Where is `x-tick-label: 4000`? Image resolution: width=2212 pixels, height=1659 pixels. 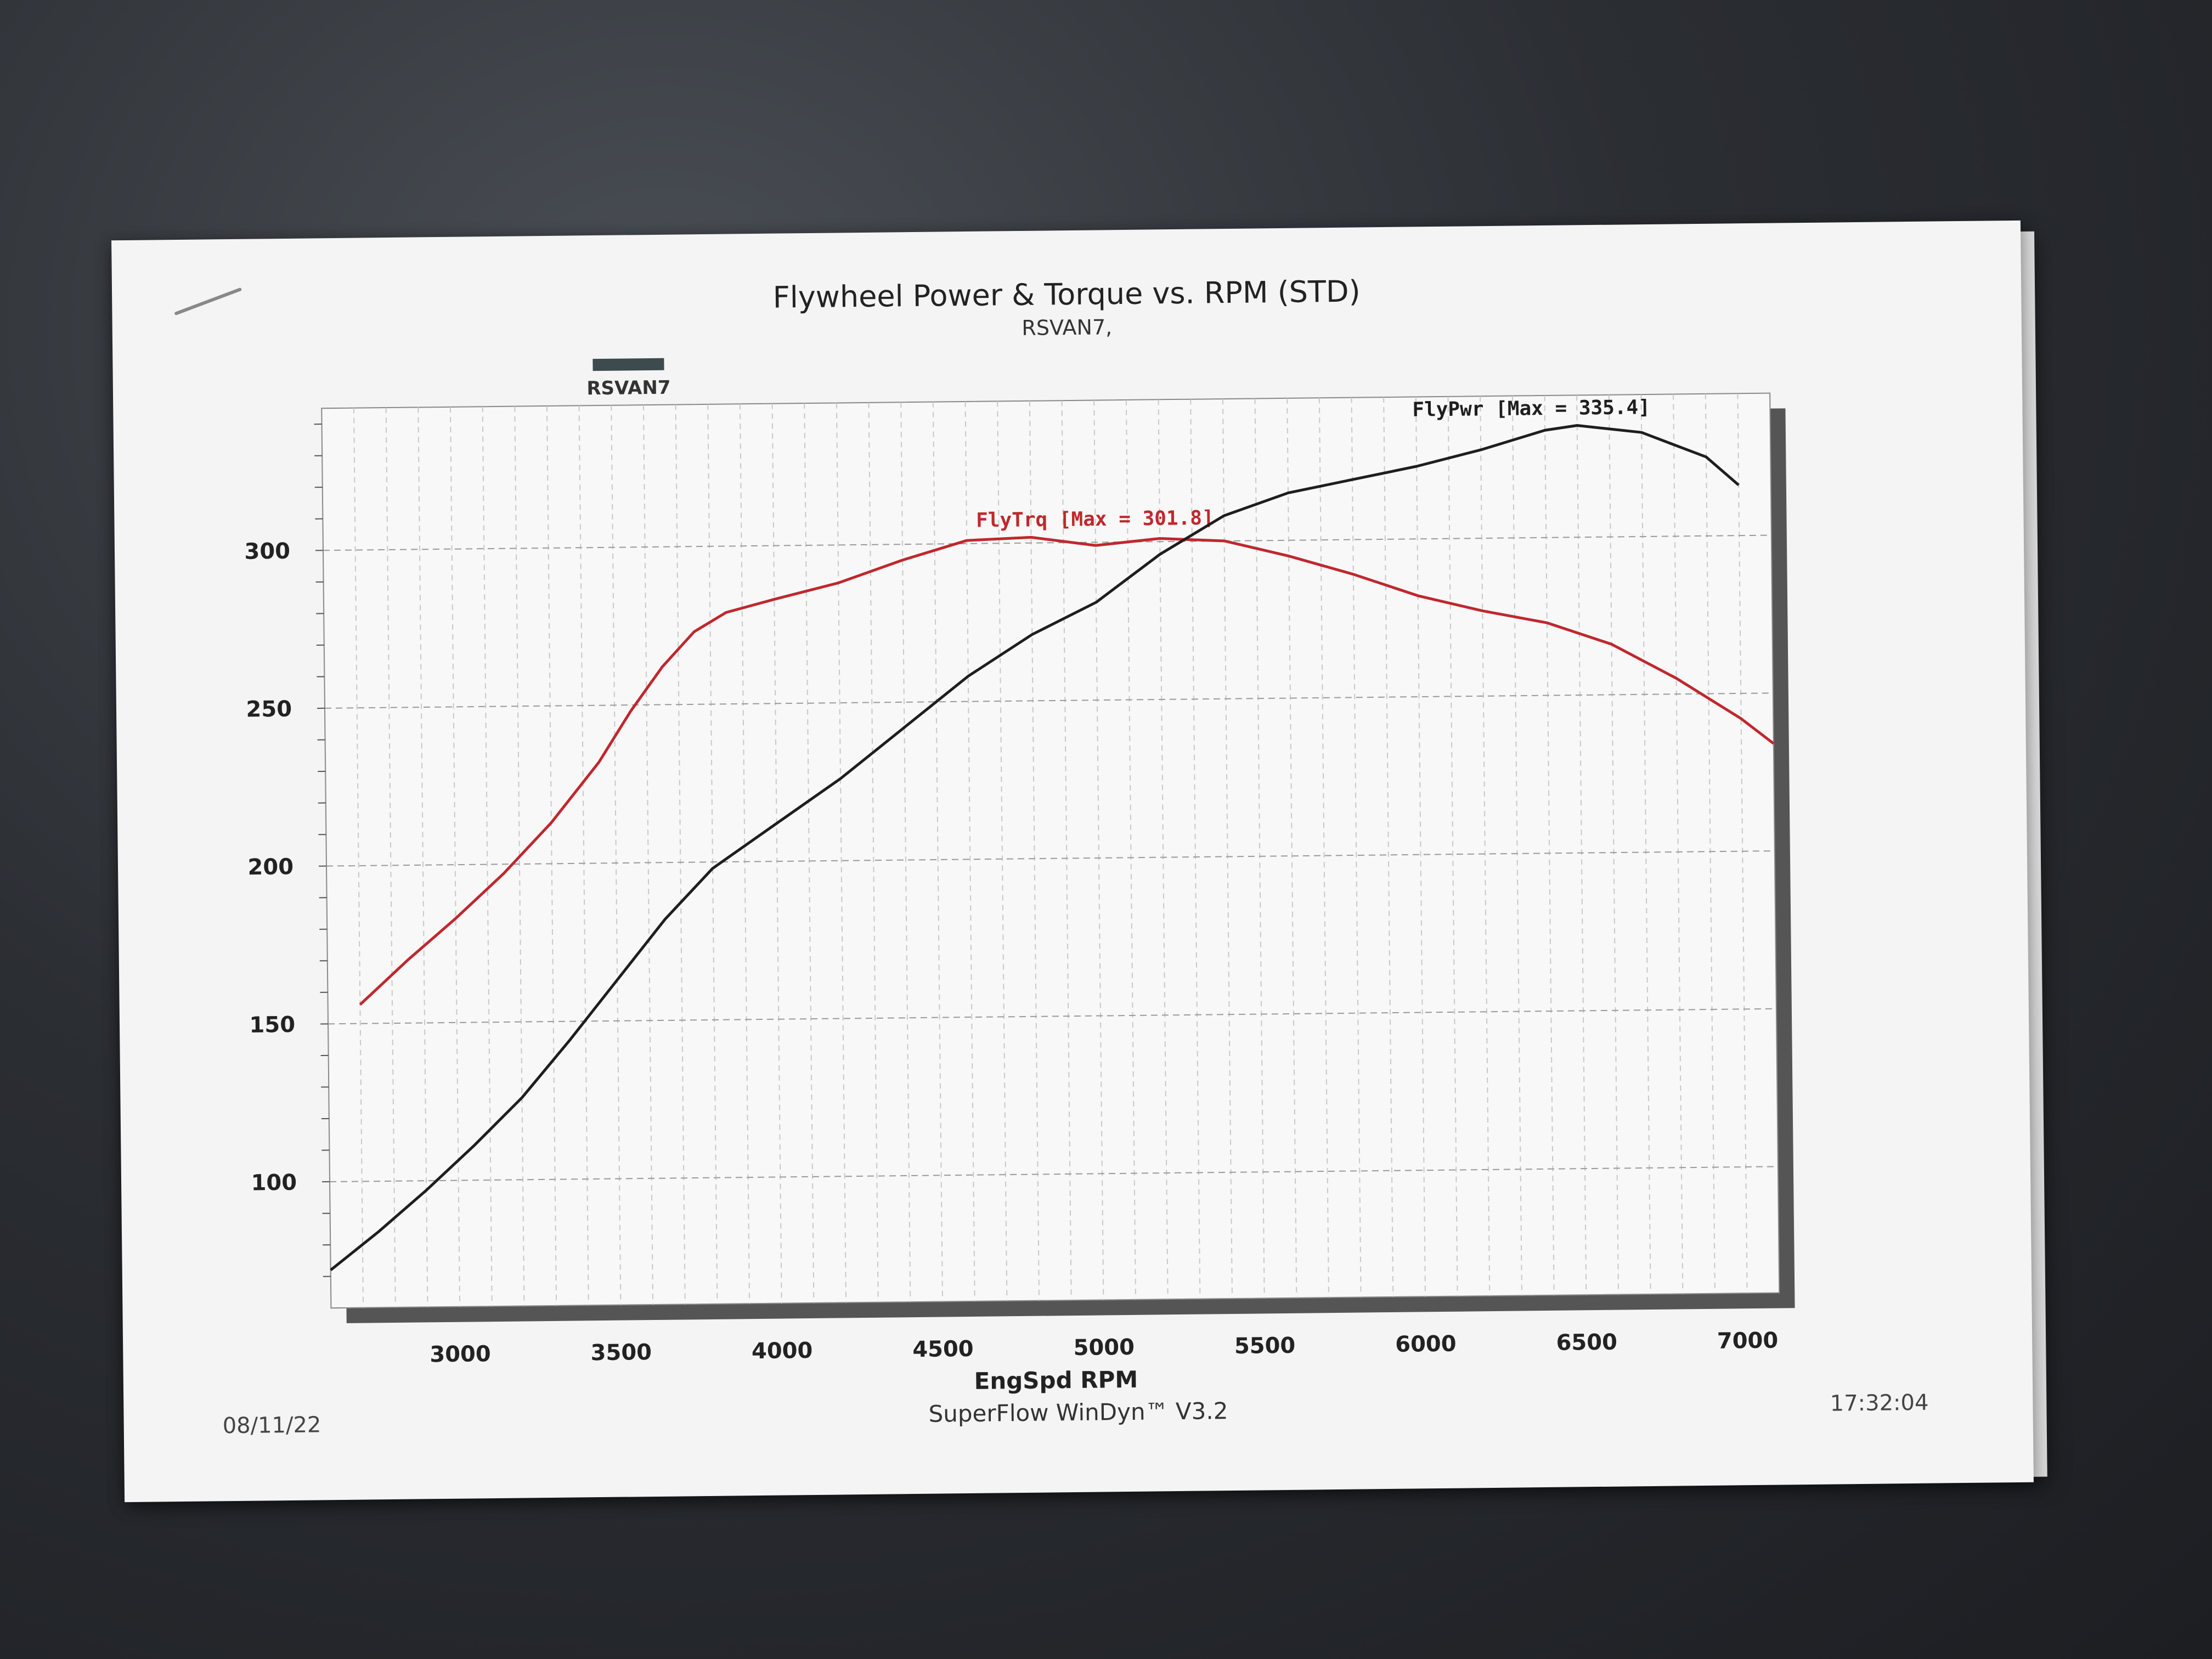 x-tick-label: 4000 is located at coordinates (782, 1351).